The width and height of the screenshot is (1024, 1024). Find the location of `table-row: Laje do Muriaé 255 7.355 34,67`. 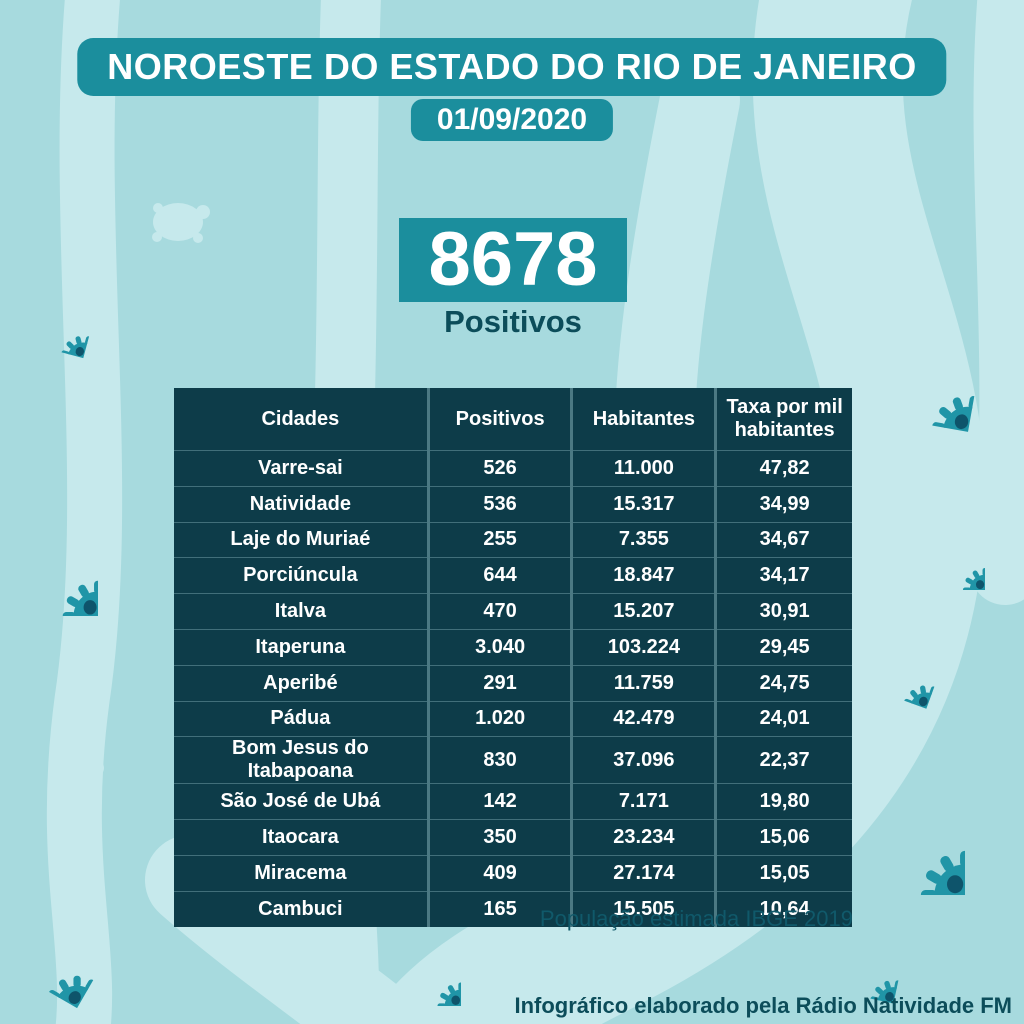

table-row: Laje do Muriaé 255 7.355 34,67 is located at coordinates (513, 539).